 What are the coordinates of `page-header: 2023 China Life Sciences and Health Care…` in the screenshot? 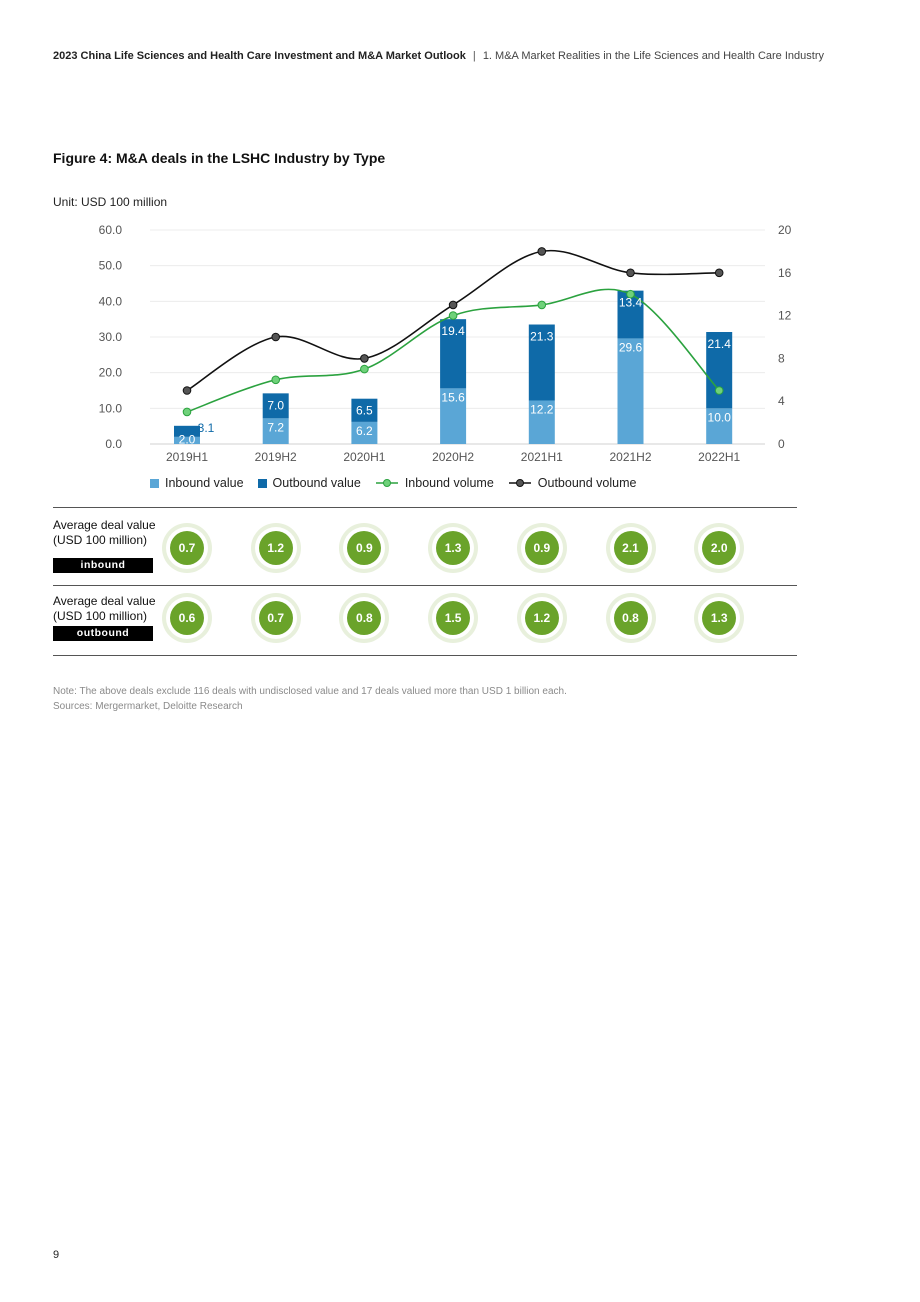 It's located at (438, 56).